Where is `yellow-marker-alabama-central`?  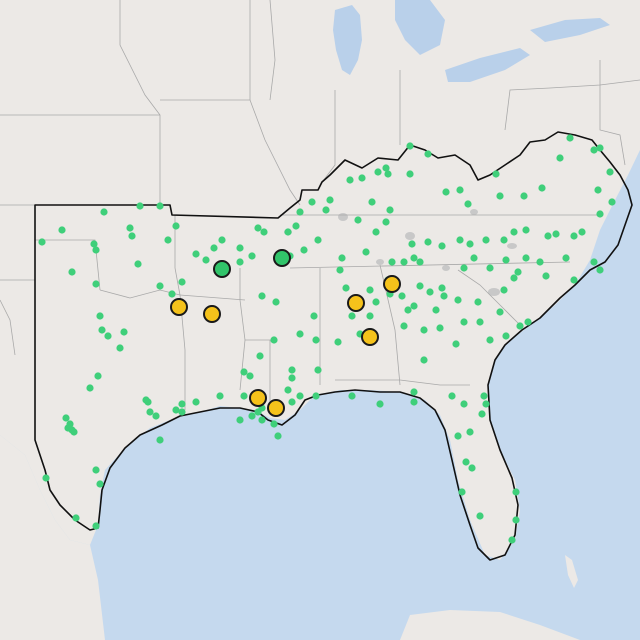
yellow-marker-alabama-central is located at coordinates (370, 337).